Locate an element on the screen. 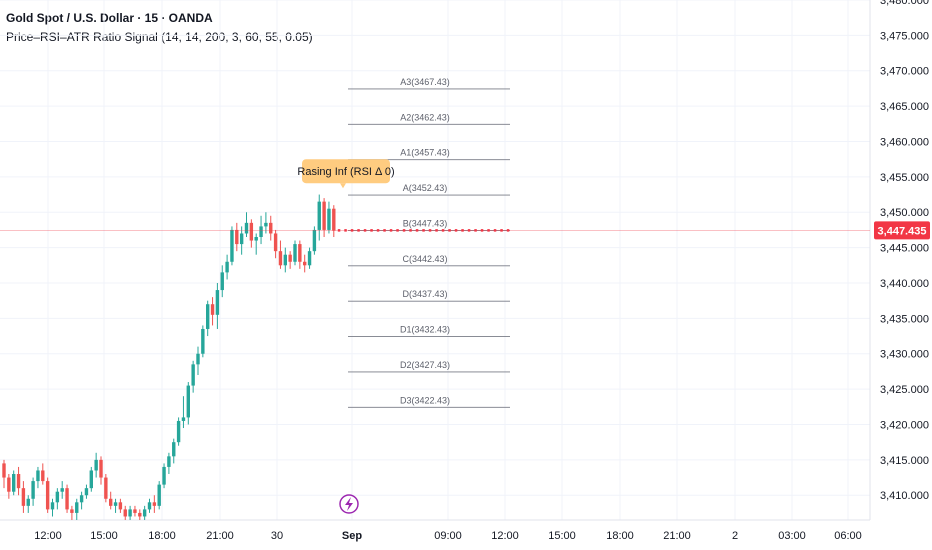 Image resolution: width=932 pixels, height=550 pixels. signal-annotation: Rasing Inf (RSI Δ 0) is located at coordinates (346, 174).